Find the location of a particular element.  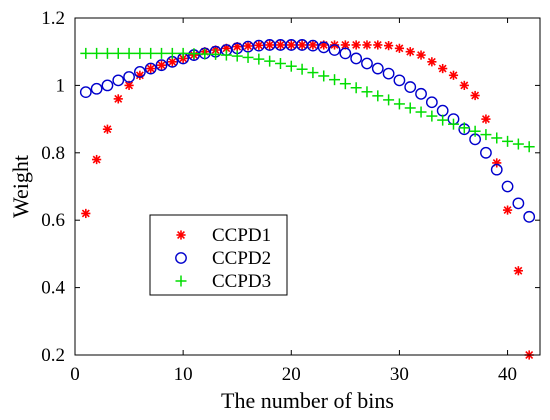

x-tick-label: 10 is located at coordinates (183, 374).